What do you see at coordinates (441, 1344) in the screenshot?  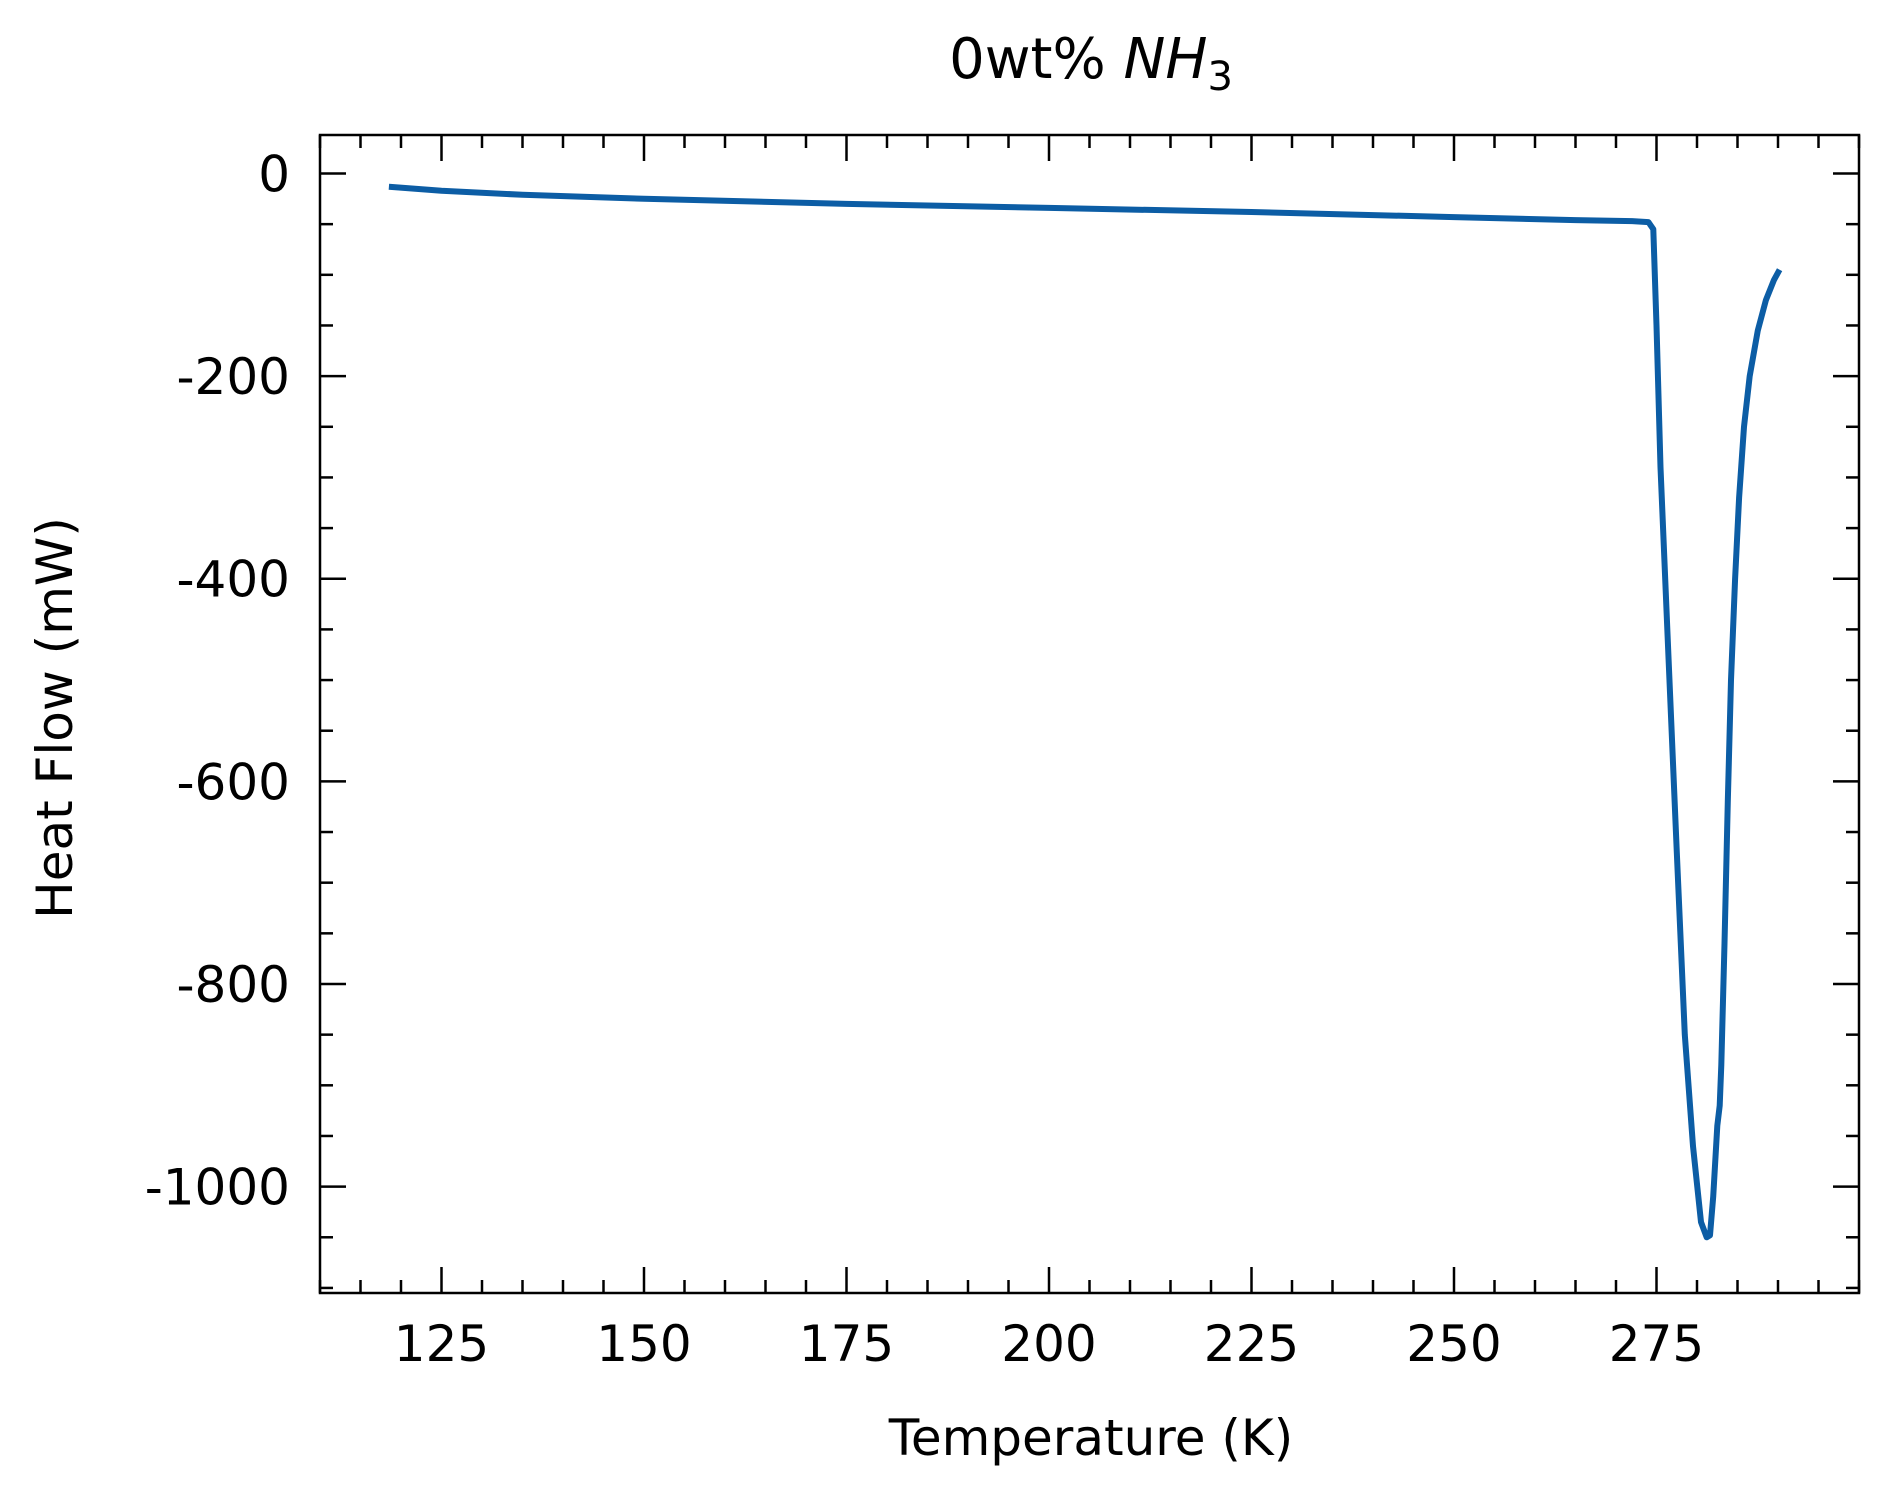 I see `x-tick-label: 125` at bounding box center [441, 1344].